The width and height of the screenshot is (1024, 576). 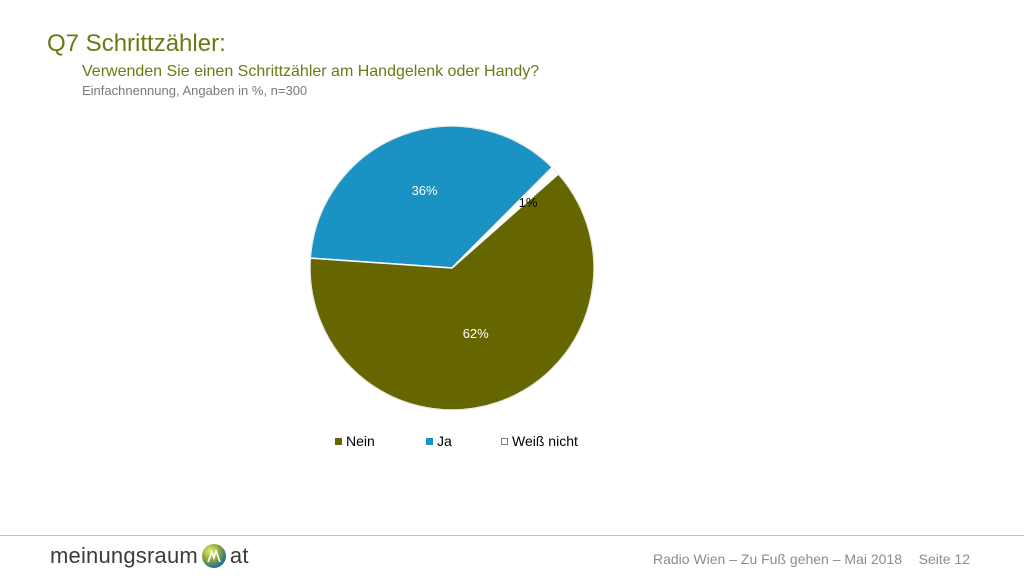 I want to click on logo-text-right: at, so click(x=239, y=555).